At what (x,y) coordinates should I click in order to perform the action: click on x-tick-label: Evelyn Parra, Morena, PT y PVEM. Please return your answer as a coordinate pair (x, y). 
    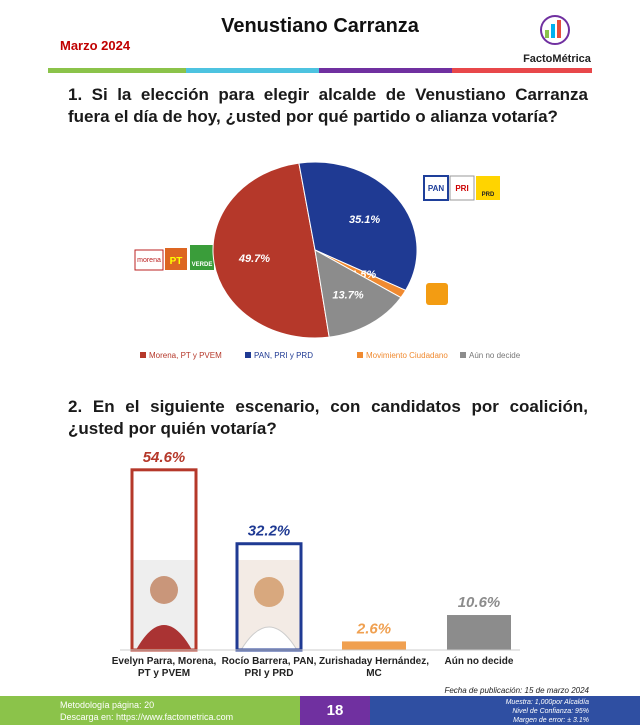
    Looking at the image, I should click on (164, 667).